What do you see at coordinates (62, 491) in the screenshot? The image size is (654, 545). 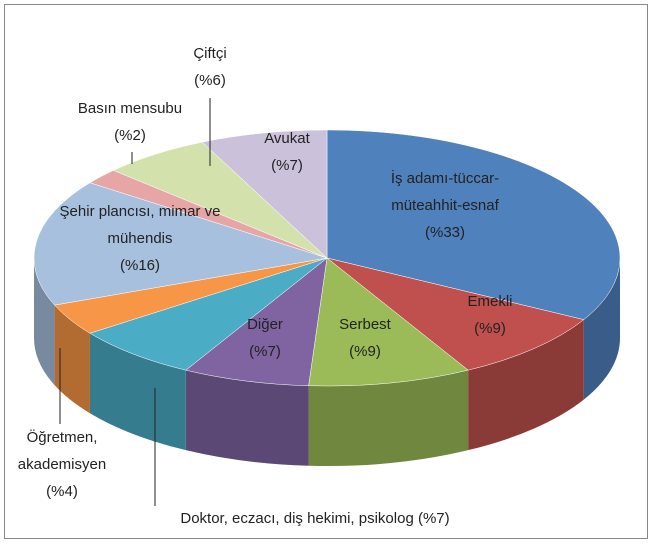 I see `value-label: (%4)` at bounding box center [62, 491].